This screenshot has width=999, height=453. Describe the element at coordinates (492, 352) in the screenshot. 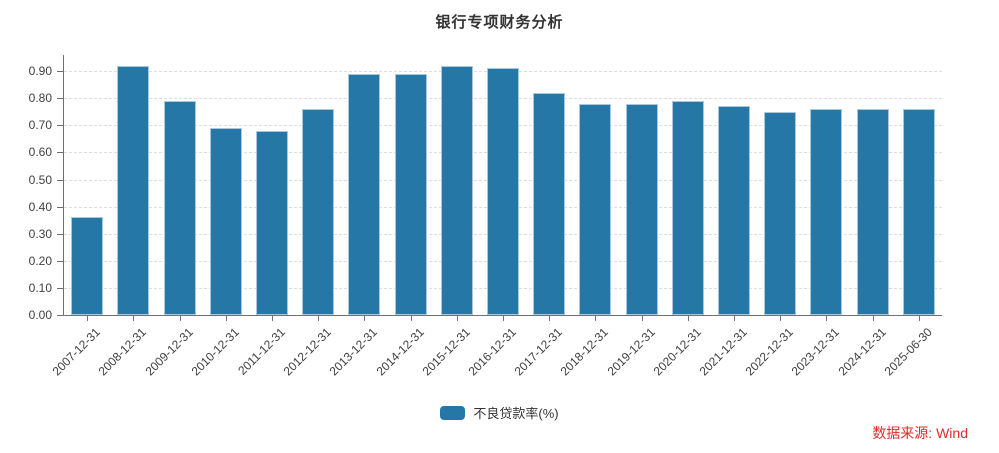

I see `x-axis-tick-label: 2016-12-31` at that location.